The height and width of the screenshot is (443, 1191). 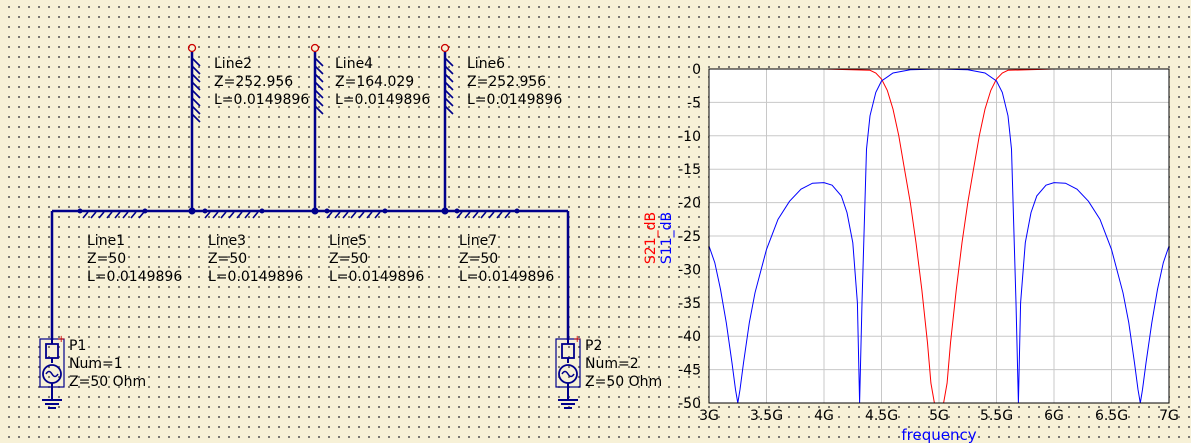 I want to click on y-tick-label: -10, so click(x=689, y=137).